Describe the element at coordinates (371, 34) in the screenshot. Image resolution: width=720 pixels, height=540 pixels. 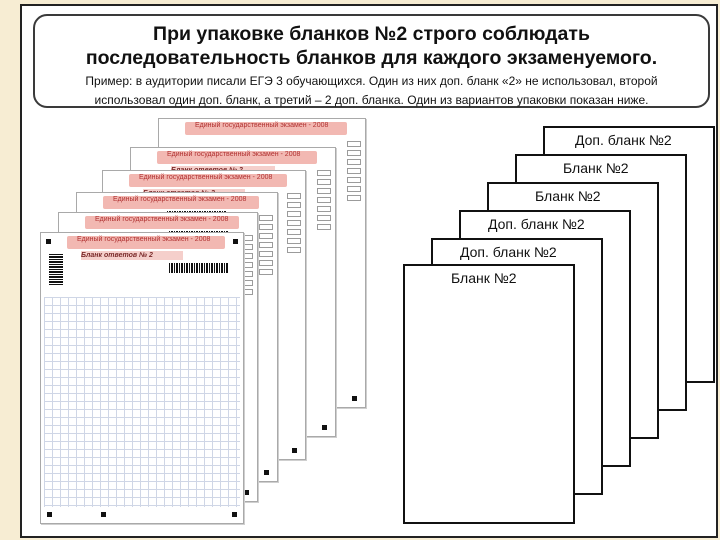
I see `title-line-1: При упаковке бланков №2 строго соблюдать` at that location.